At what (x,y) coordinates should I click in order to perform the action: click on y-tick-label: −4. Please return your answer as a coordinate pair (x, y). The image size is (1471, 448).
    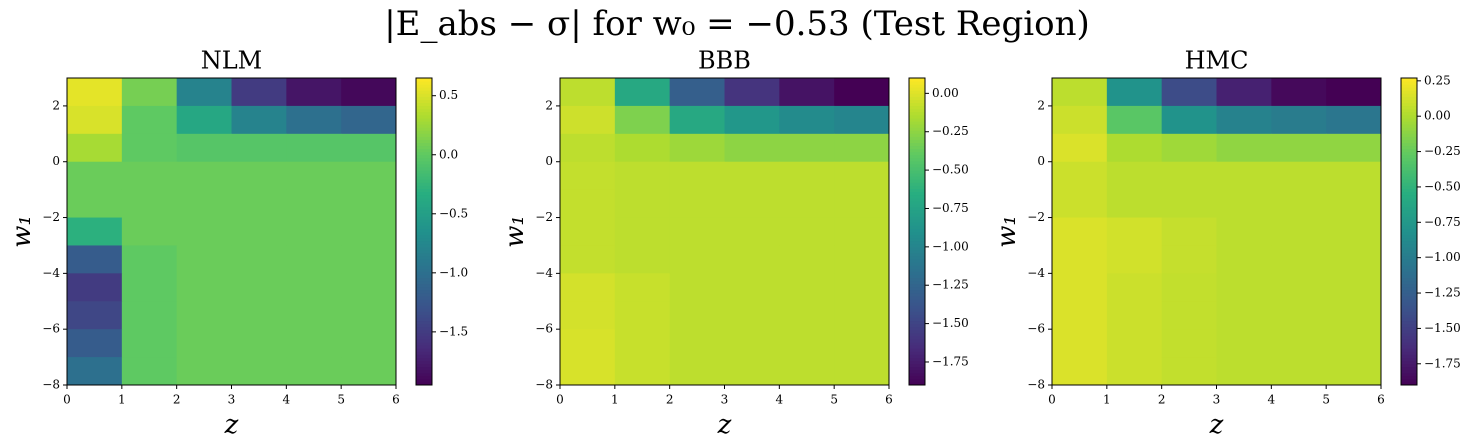
    Looking at the image, I should click on (544, 273).